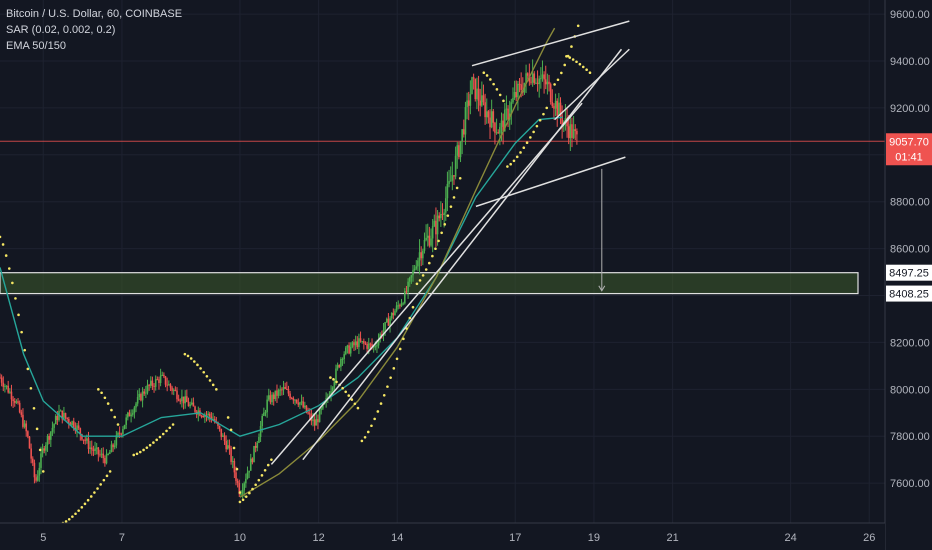  I want to click on price-tick-label: 8800.00, so click(910, 203).